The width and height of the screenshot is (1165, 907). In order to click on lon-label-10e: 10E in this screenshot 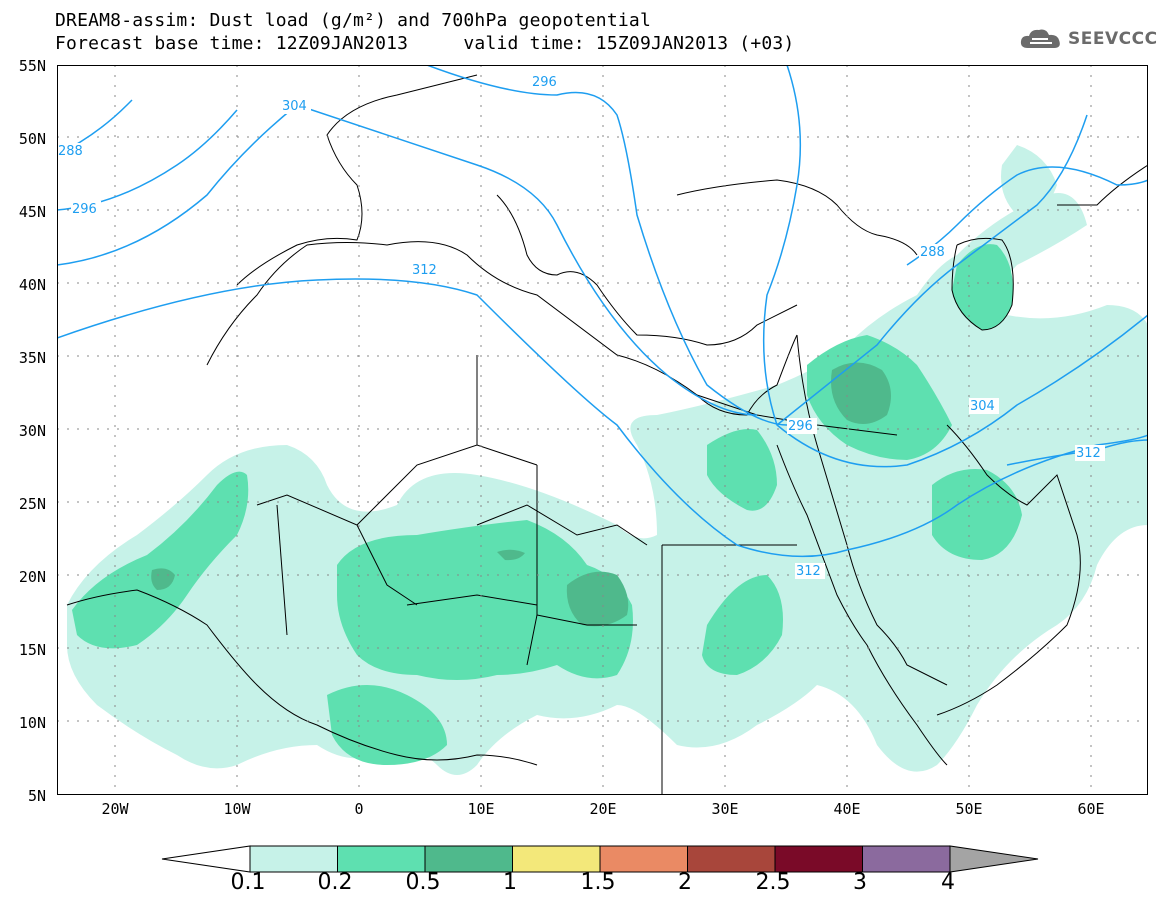, I will do `click(481, 809)`.